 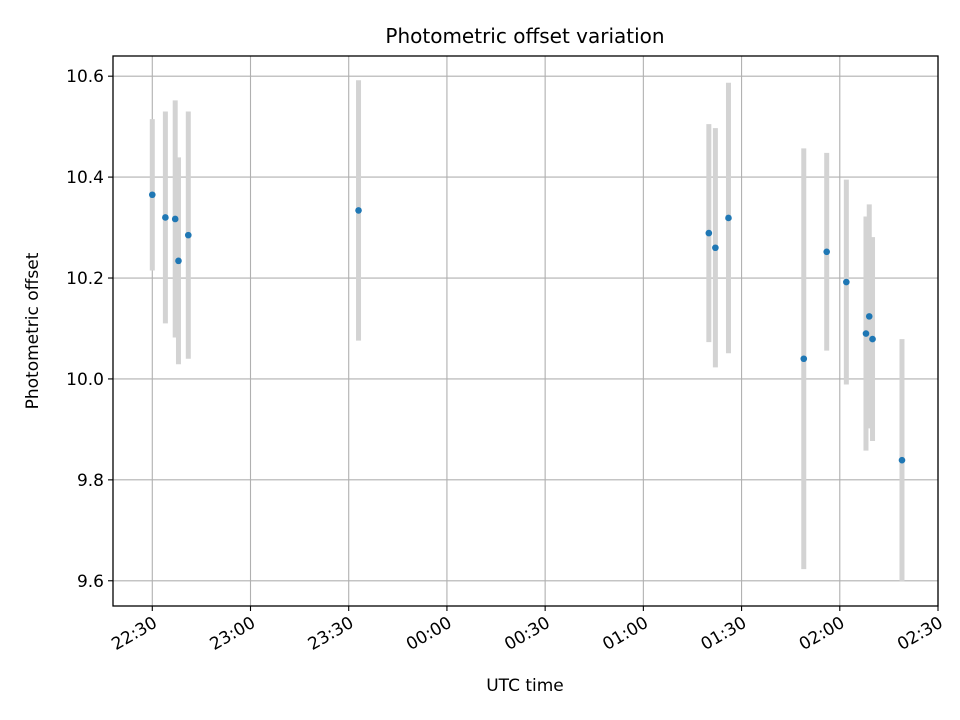 I want to click on chart-title: Photometric offset variation, so click(x=524, y=36).